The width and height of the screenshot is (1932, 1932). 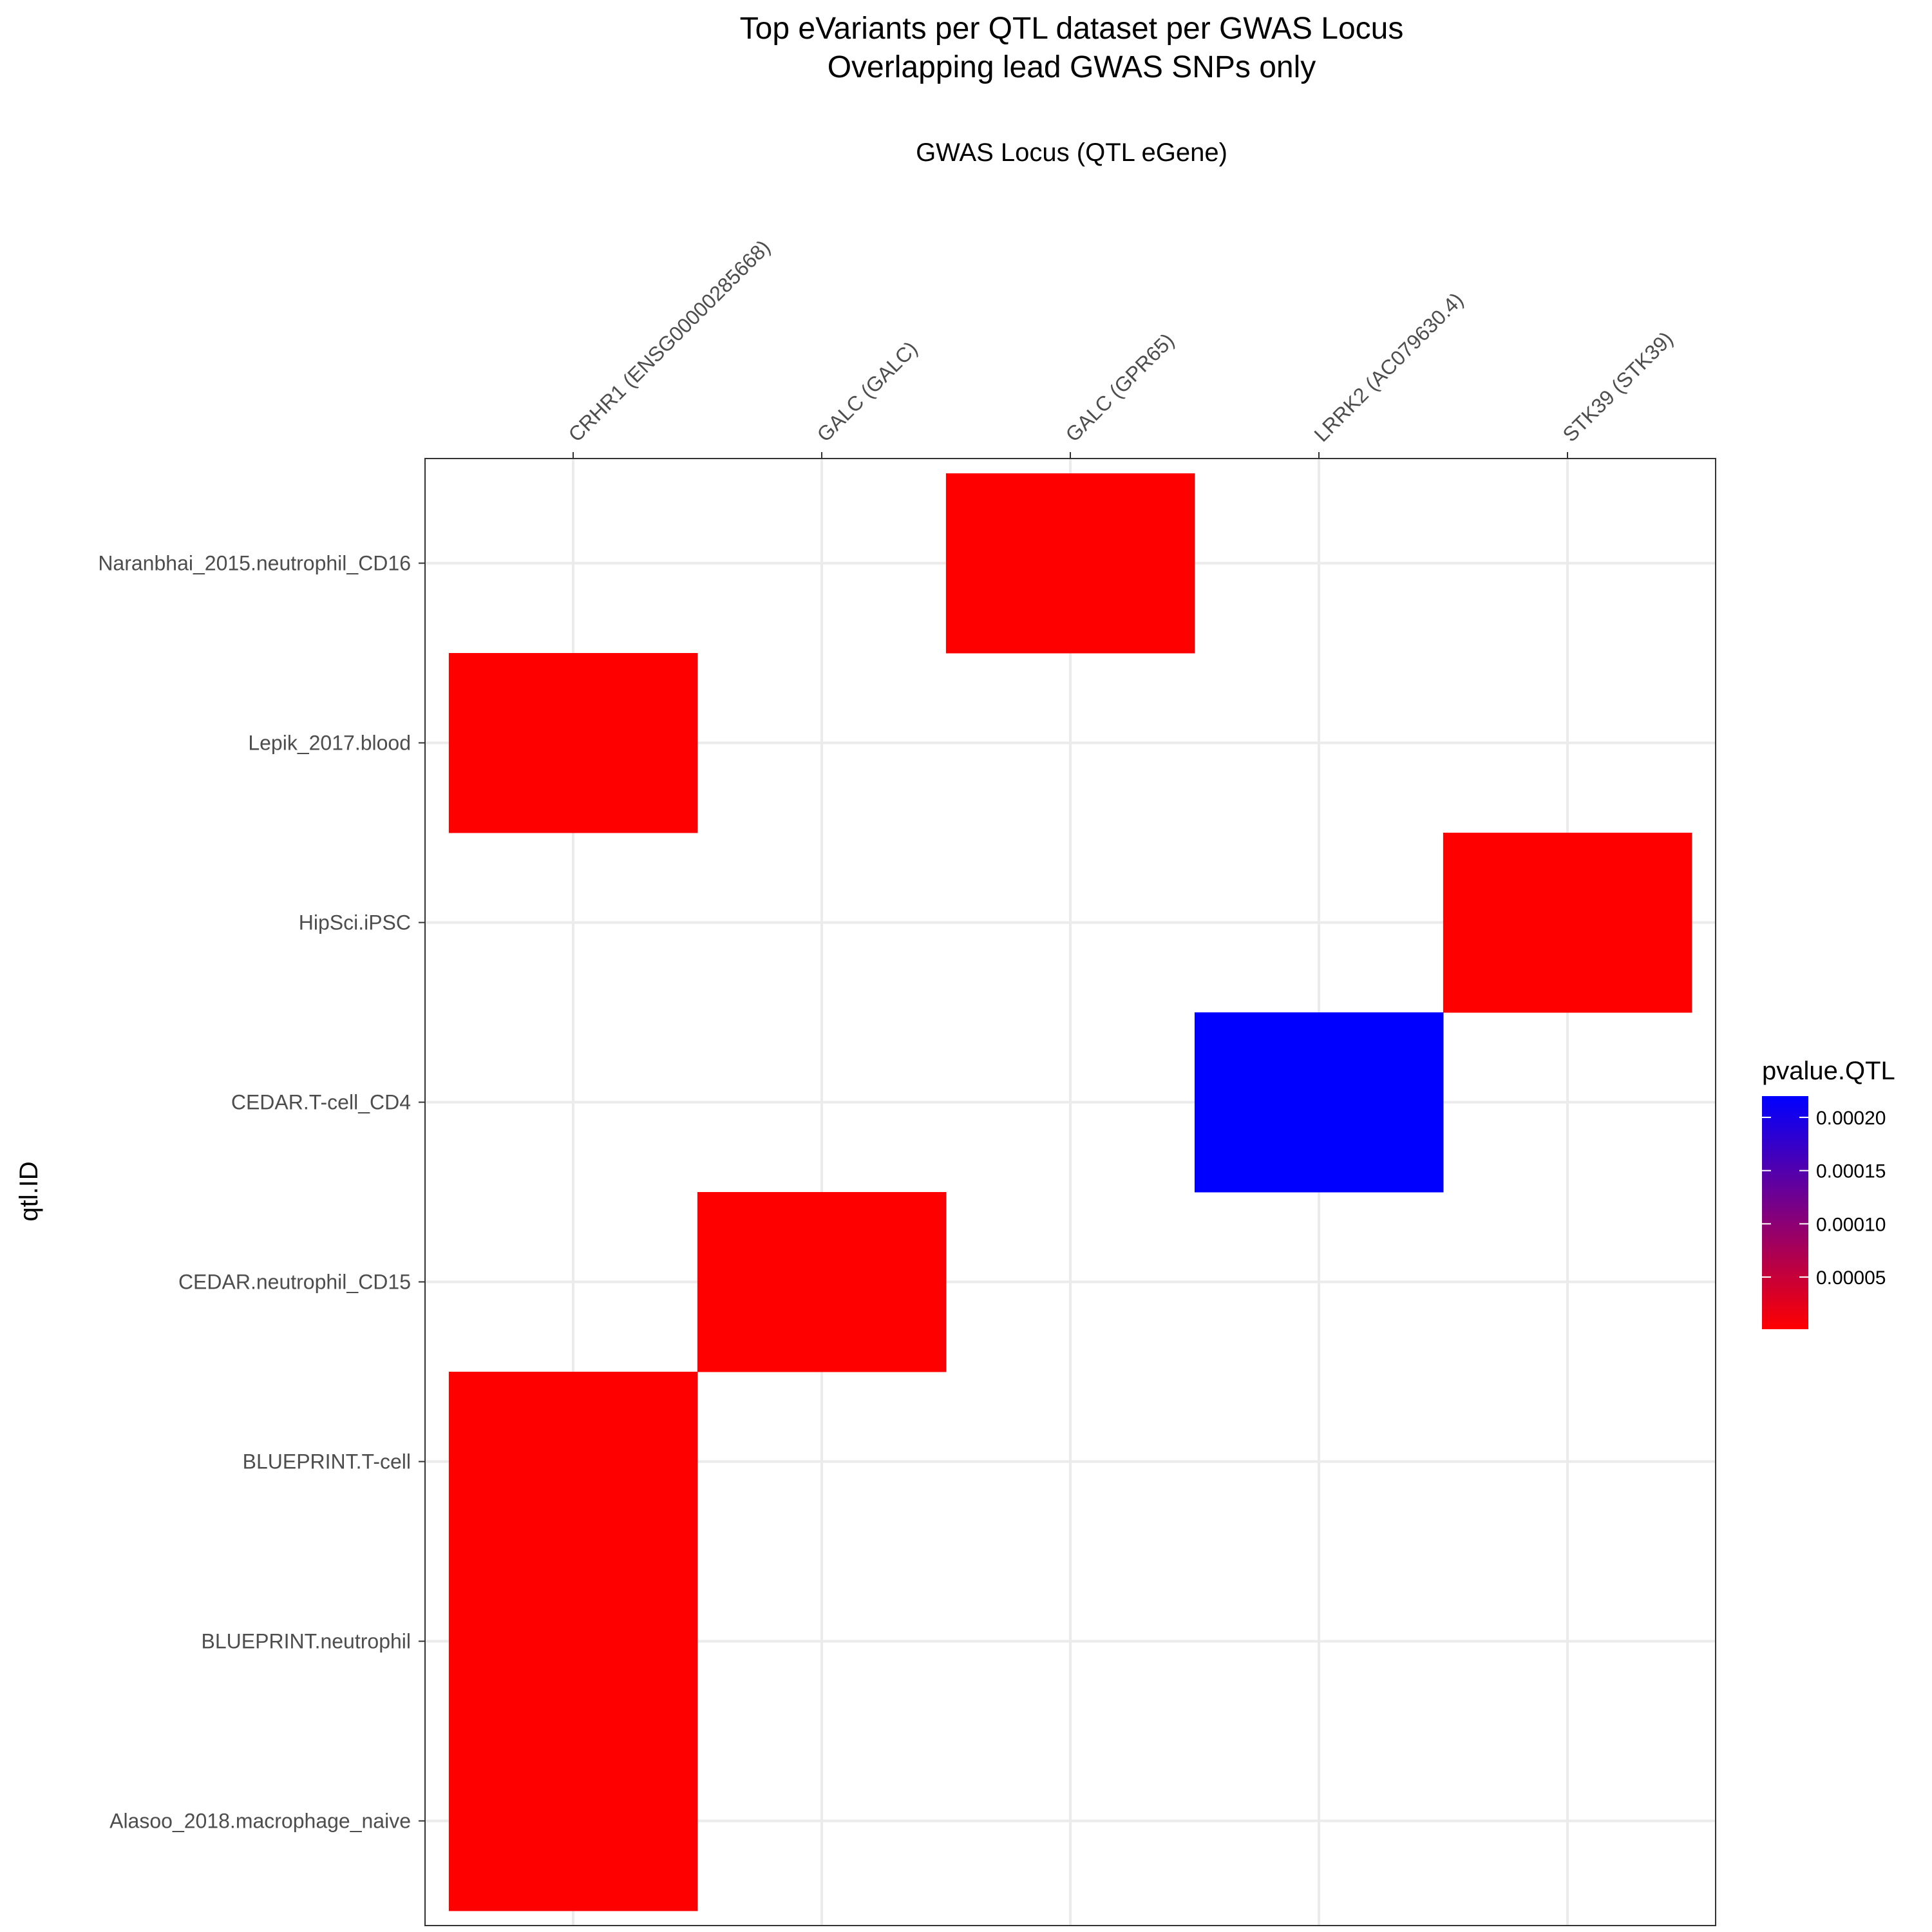 I want to click on y-tick-label: Naranbhai_2015.neutrophil_CD16, so click(x=255, y=563).